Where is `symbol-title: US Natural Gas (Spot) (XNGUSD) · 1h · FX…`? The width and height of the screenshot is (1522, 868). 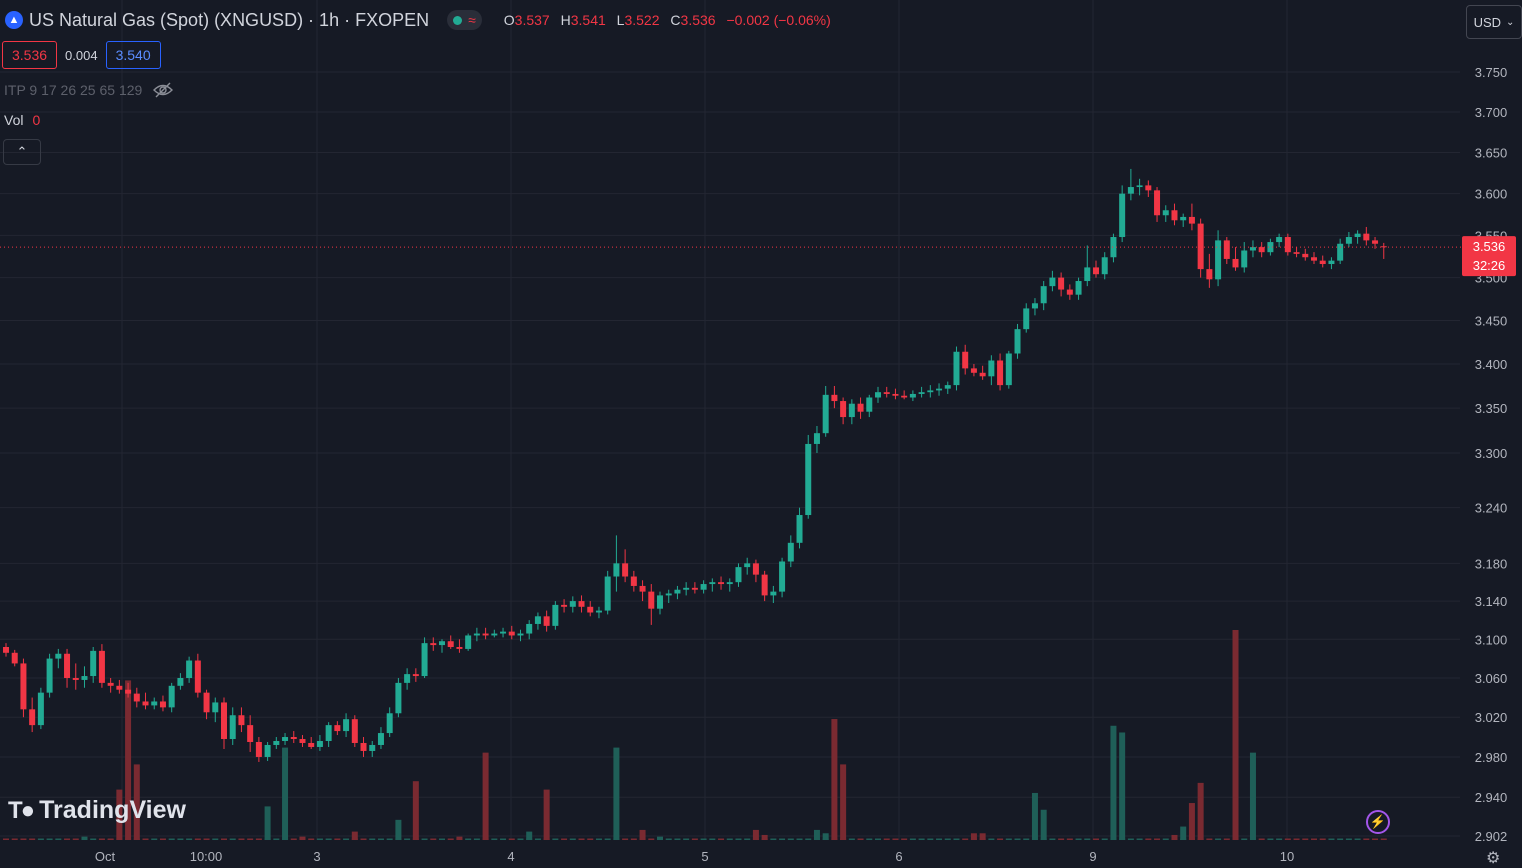 symbol-title: US Natural Gas (Spot) (XNGUSD) · 1h · FX… is located at coordinates (229, 19).